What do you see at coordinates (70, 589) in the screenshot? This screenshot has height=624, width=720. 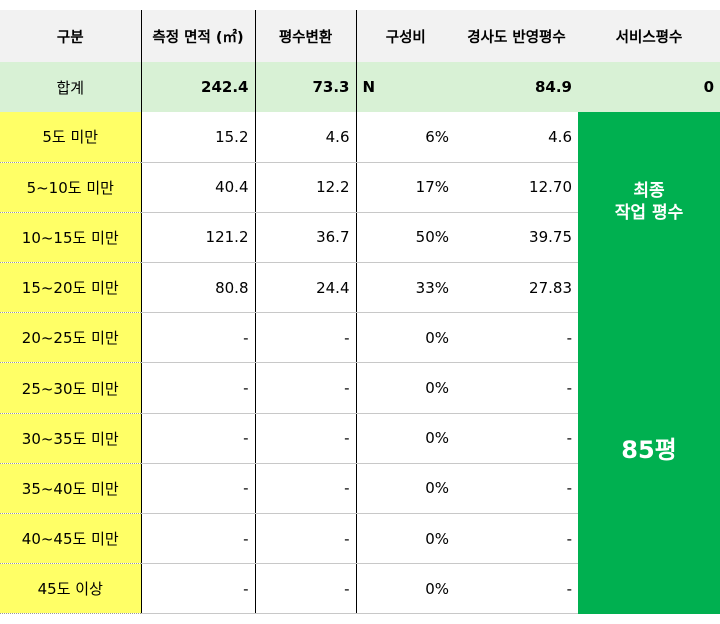 I see `row-label: 45도 이상` at bounding box center [70, 589].